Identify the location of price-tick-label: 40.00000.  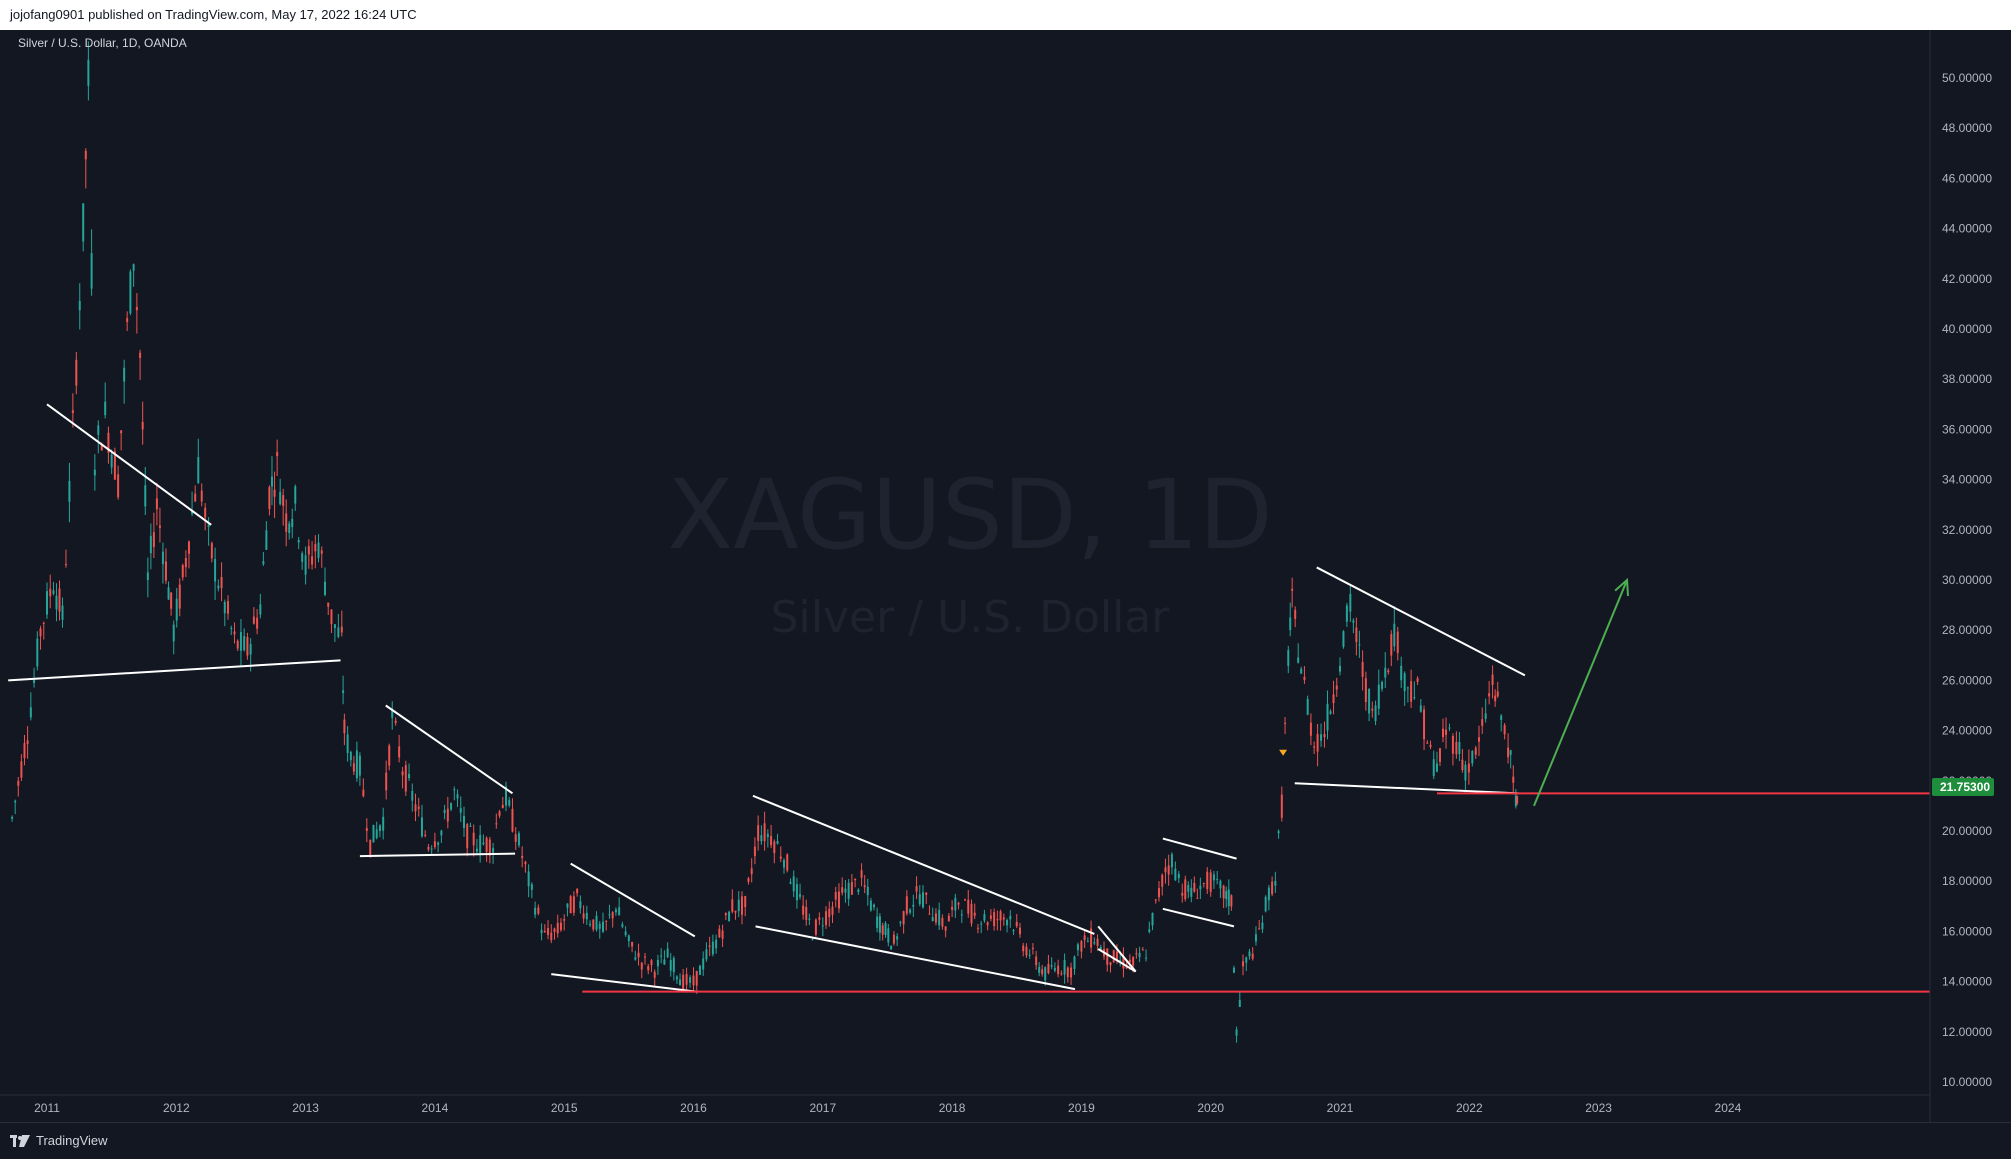
(1967, 329).